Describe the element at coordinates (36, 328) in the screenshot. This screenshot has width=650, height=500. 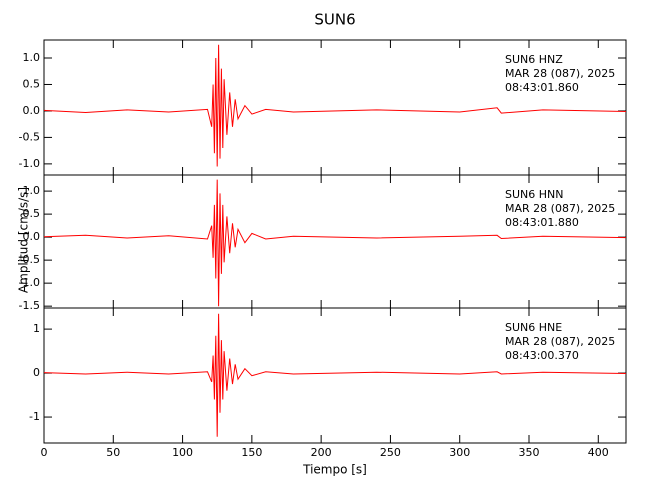
I see `y-tick-label: 1` at that location.